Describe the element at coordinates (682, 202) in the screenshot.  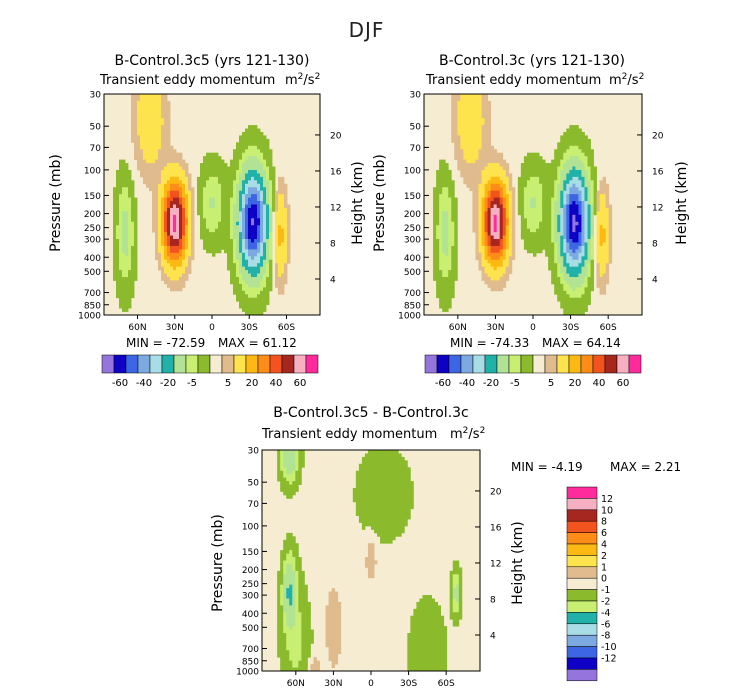
I see `panel-right-height-label: Height (km)` at that location.